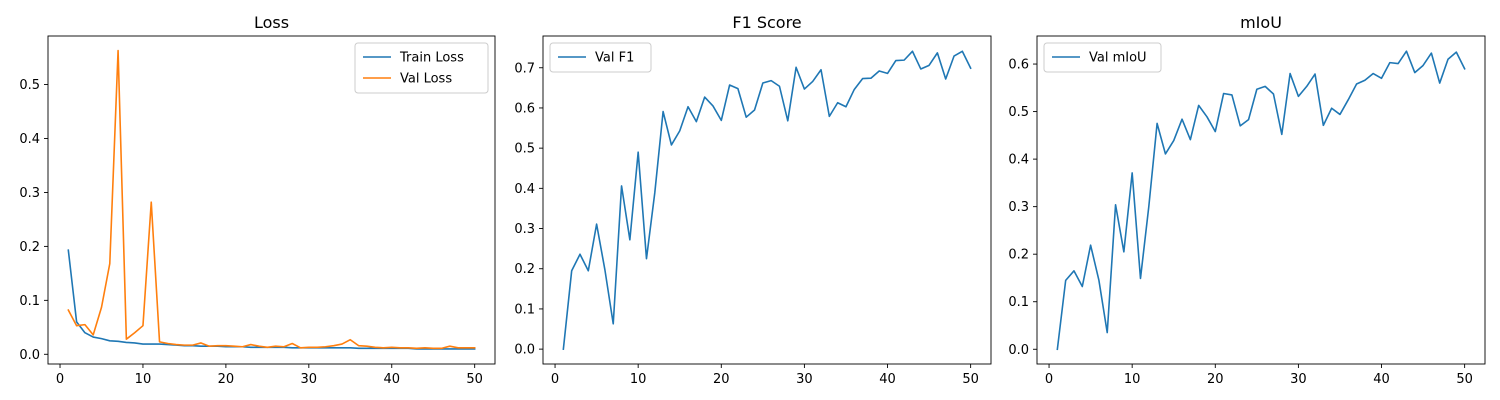 The height and width of the screenshot is (400, 1500). Describe the element at coordinates (271, 299) in the screenshot. I see `series-line-train-loss` at that location.